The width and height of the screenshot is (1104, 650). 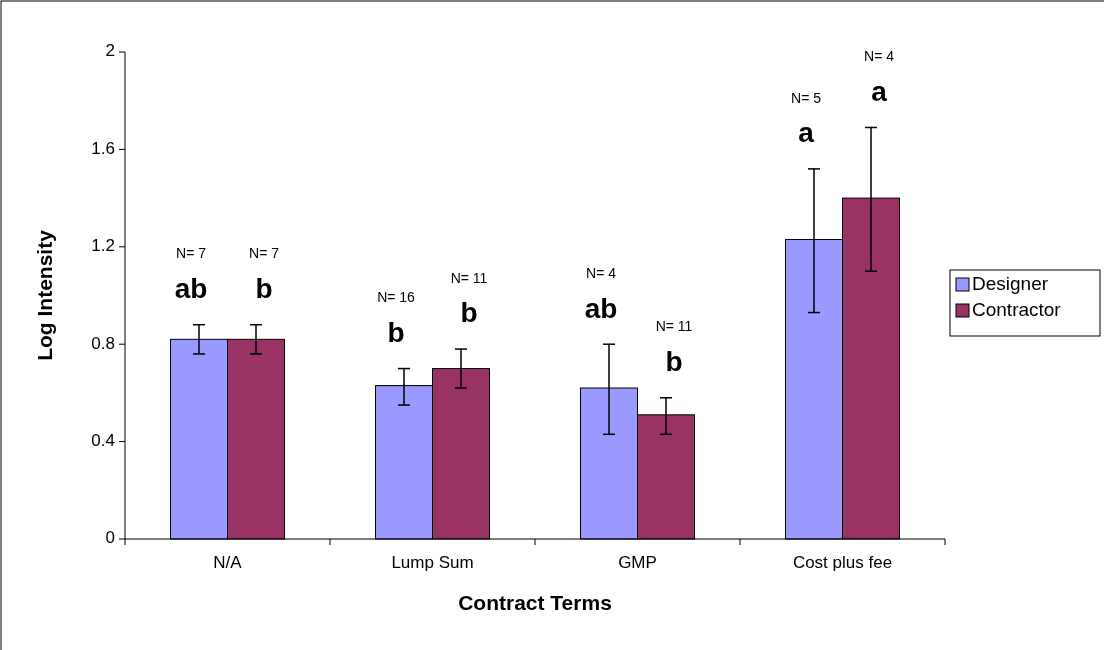 What do you see at coordinates (842, 562) in the screenshot?
I see `x-tick-label: Cost plus fee` at bounding box center [842, 562].